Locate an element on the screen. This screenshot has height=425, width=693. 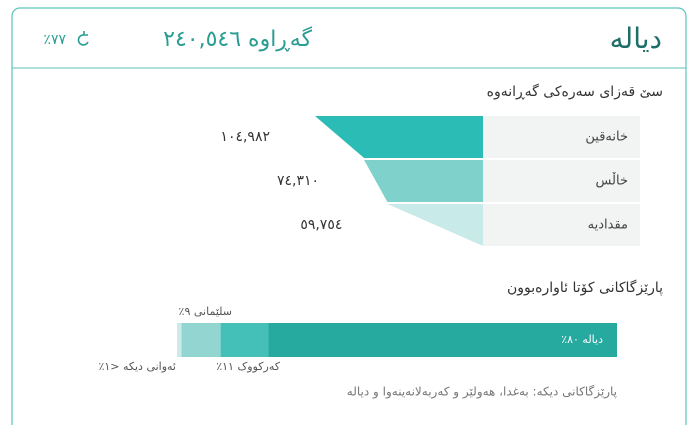
header-rate: ٧٧٪ is located at coordinates (54, 40).